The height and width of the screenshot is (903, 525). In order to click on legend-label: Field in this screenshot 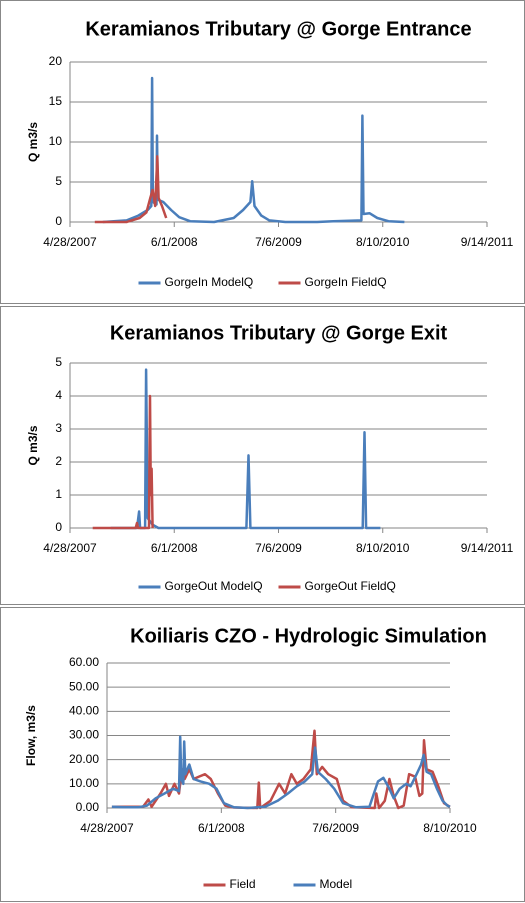, I will do `click(243, 884)`.